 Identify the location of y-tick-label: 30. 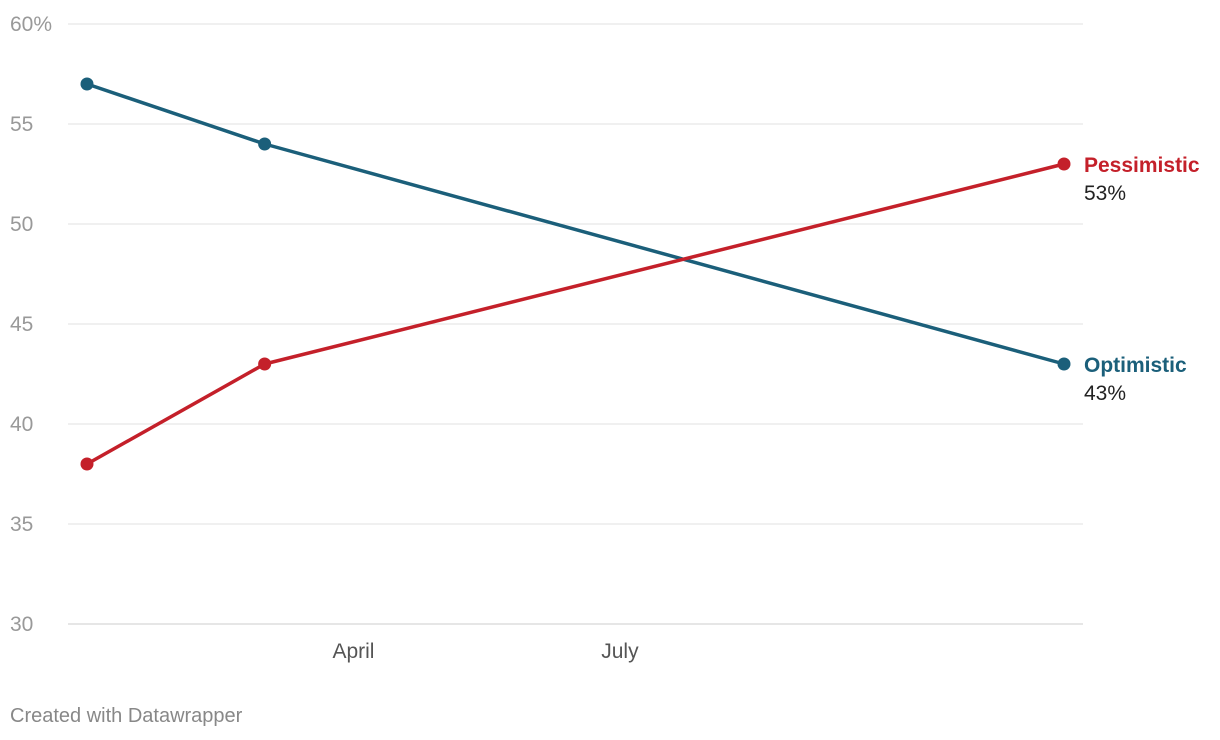
(21, 624).